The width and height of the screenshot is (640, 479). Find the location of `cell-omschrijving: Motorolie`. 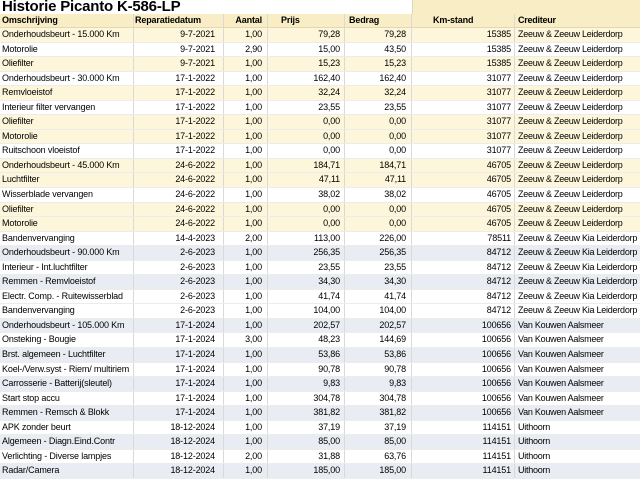

cell-omschrijving: Motorolie is located at coordinates (67, 136).